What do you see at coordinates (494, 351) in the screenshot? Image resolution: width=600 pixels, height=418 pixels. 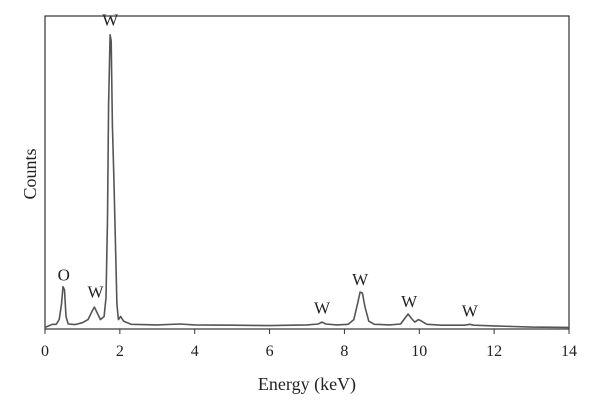 I see `x-tick-label: 12` at bounding box center [494, 351].